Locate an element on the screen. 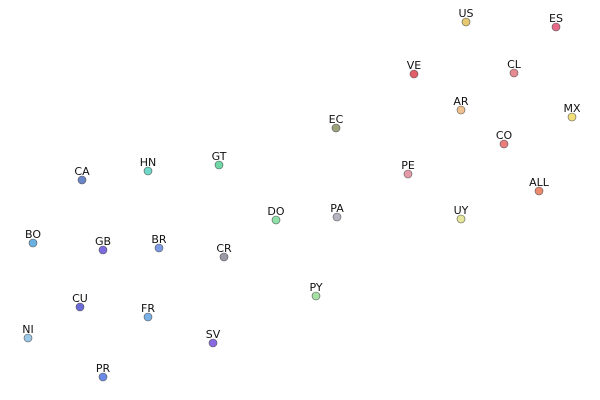  point-label: HN is located at coordinates (148, 162).